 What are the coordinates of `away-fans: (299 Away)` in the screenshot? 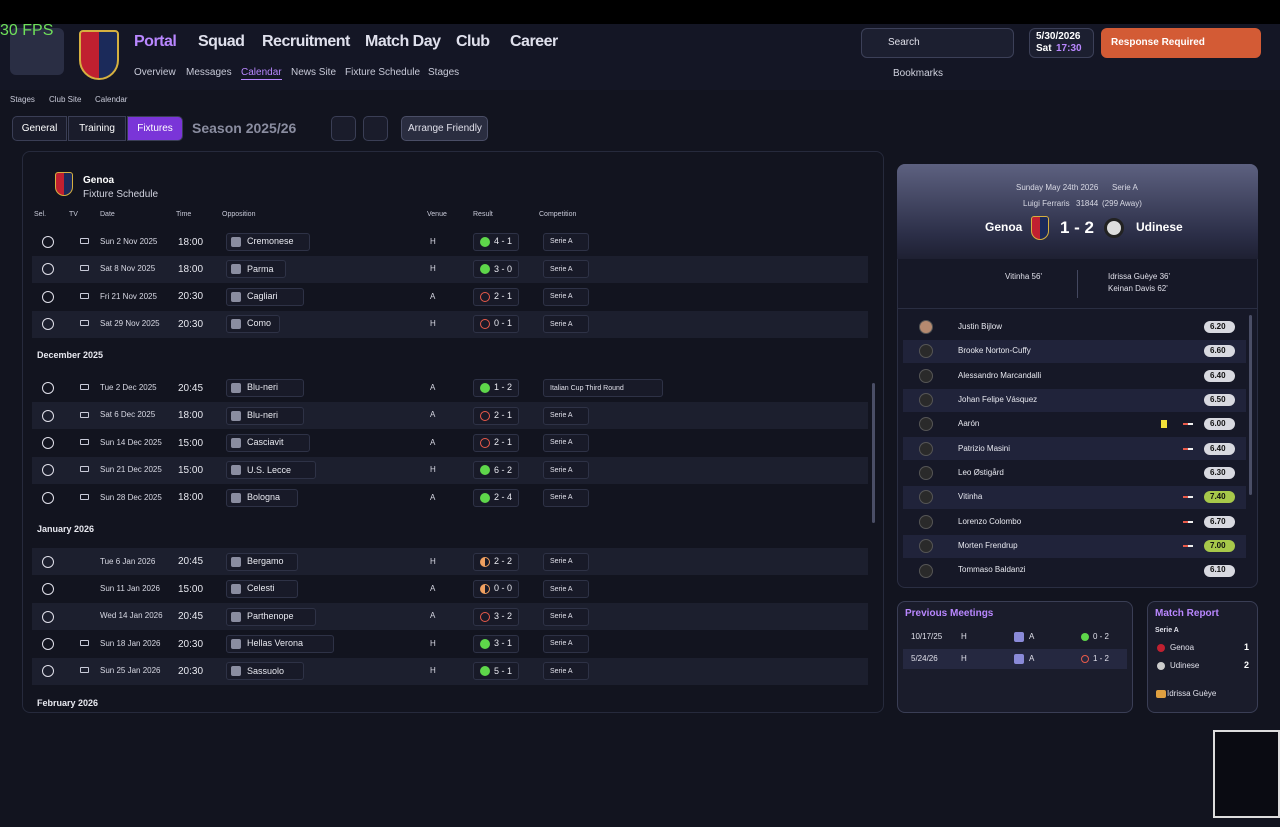 It's located at (1122, 203).